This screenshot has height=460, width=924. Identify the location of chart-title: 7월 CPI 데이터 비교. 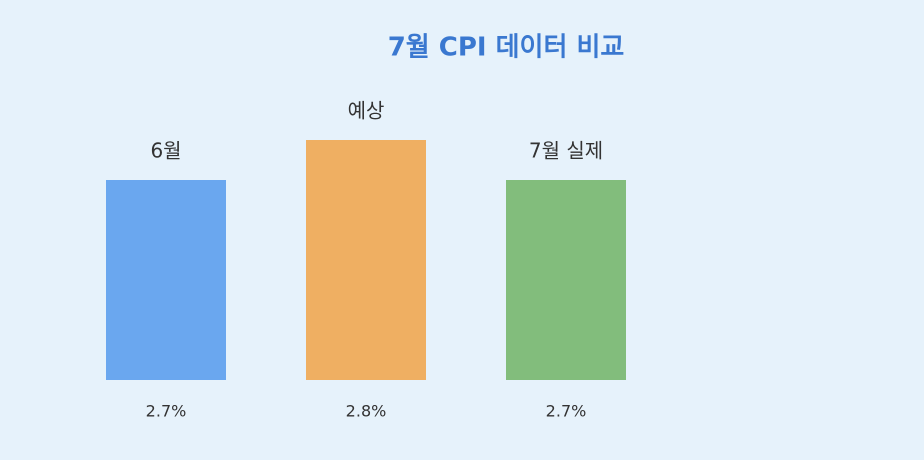
(506, 48).